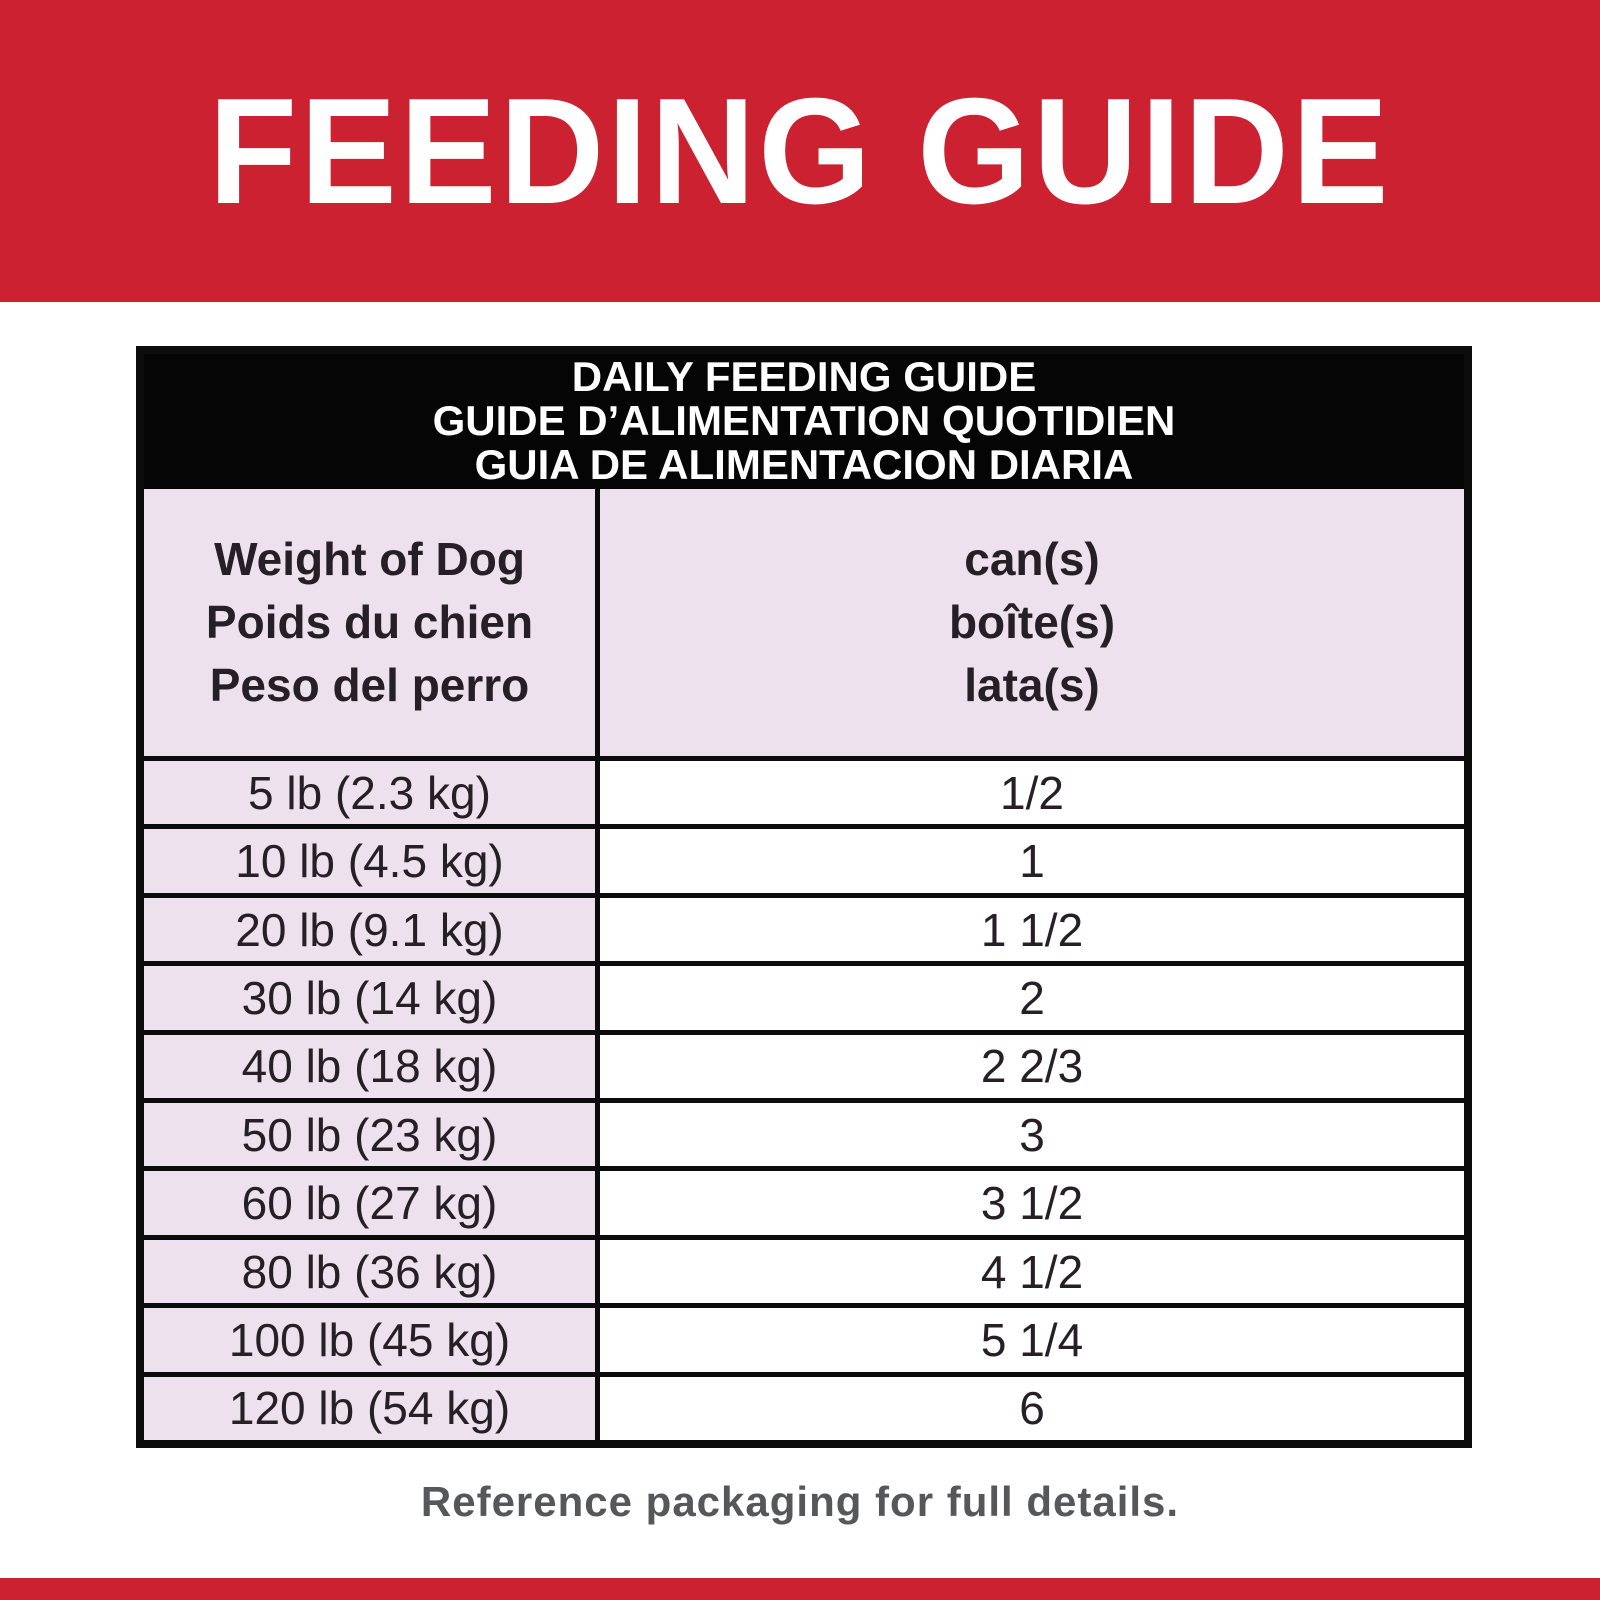 The width and height of the screenshot is (1600, 1600). Describe the element at coordinates (800, 1501) in the screenshot. I see `reference-note: Reference packaging for full details.` at that location.